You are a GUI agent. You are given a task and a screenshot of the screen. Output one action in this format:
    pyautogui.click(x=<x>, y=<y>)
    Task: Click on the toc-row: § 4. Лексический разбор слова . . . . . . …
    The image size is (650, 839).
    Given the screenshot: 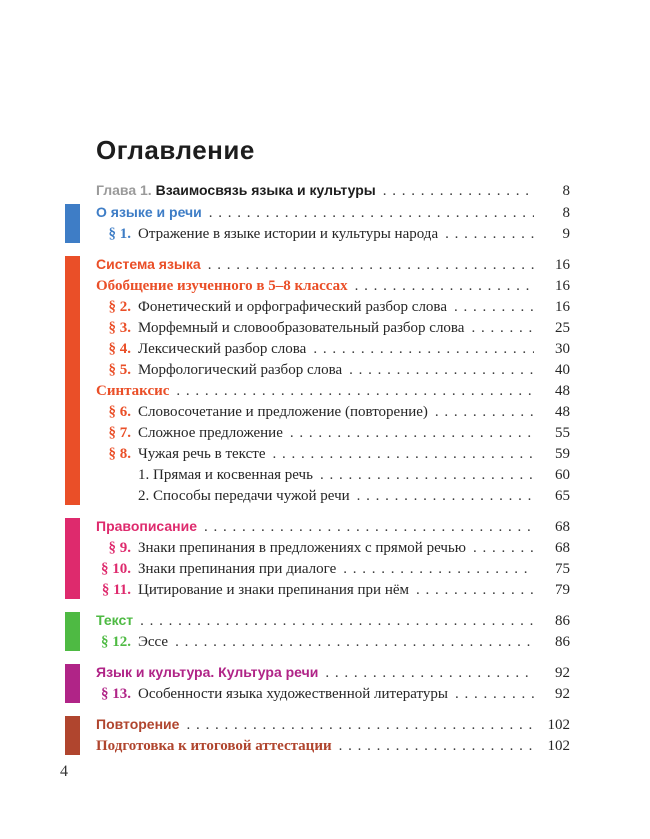 What is the action you would take?
    pyautogui.click(x=333, y=349)
    